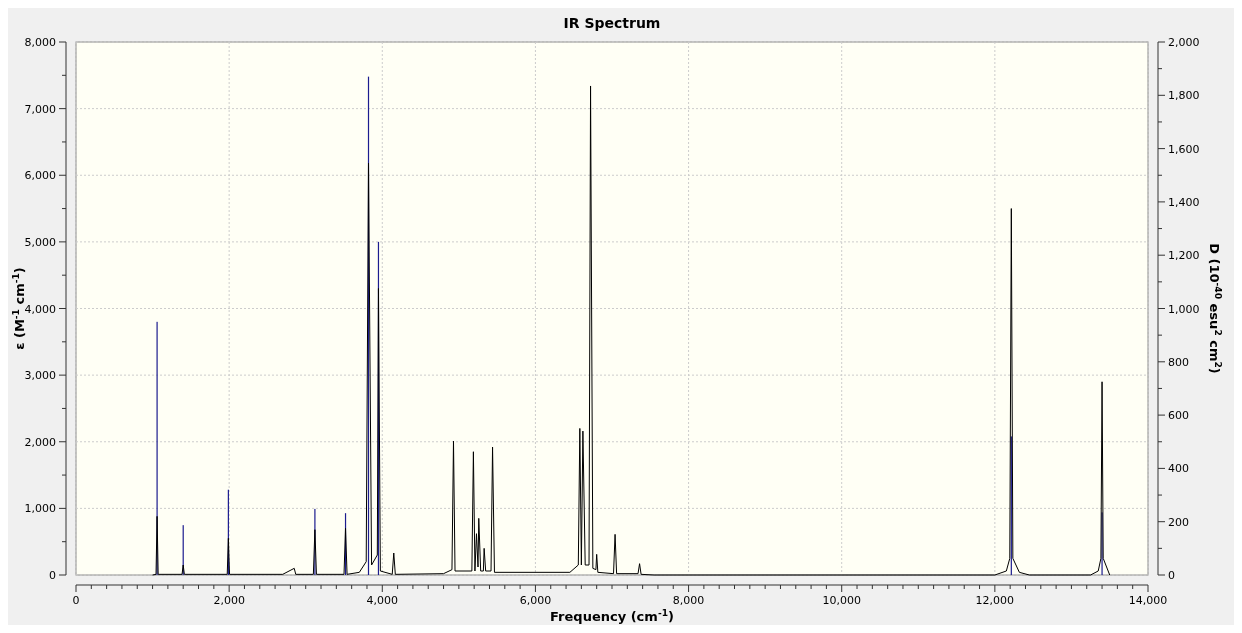 The width and height of the screenshot is (1242, 633). Describe the element at coordinates (40, 42) in the screenshot. I see `y-tick-label: 8,000` at that location.